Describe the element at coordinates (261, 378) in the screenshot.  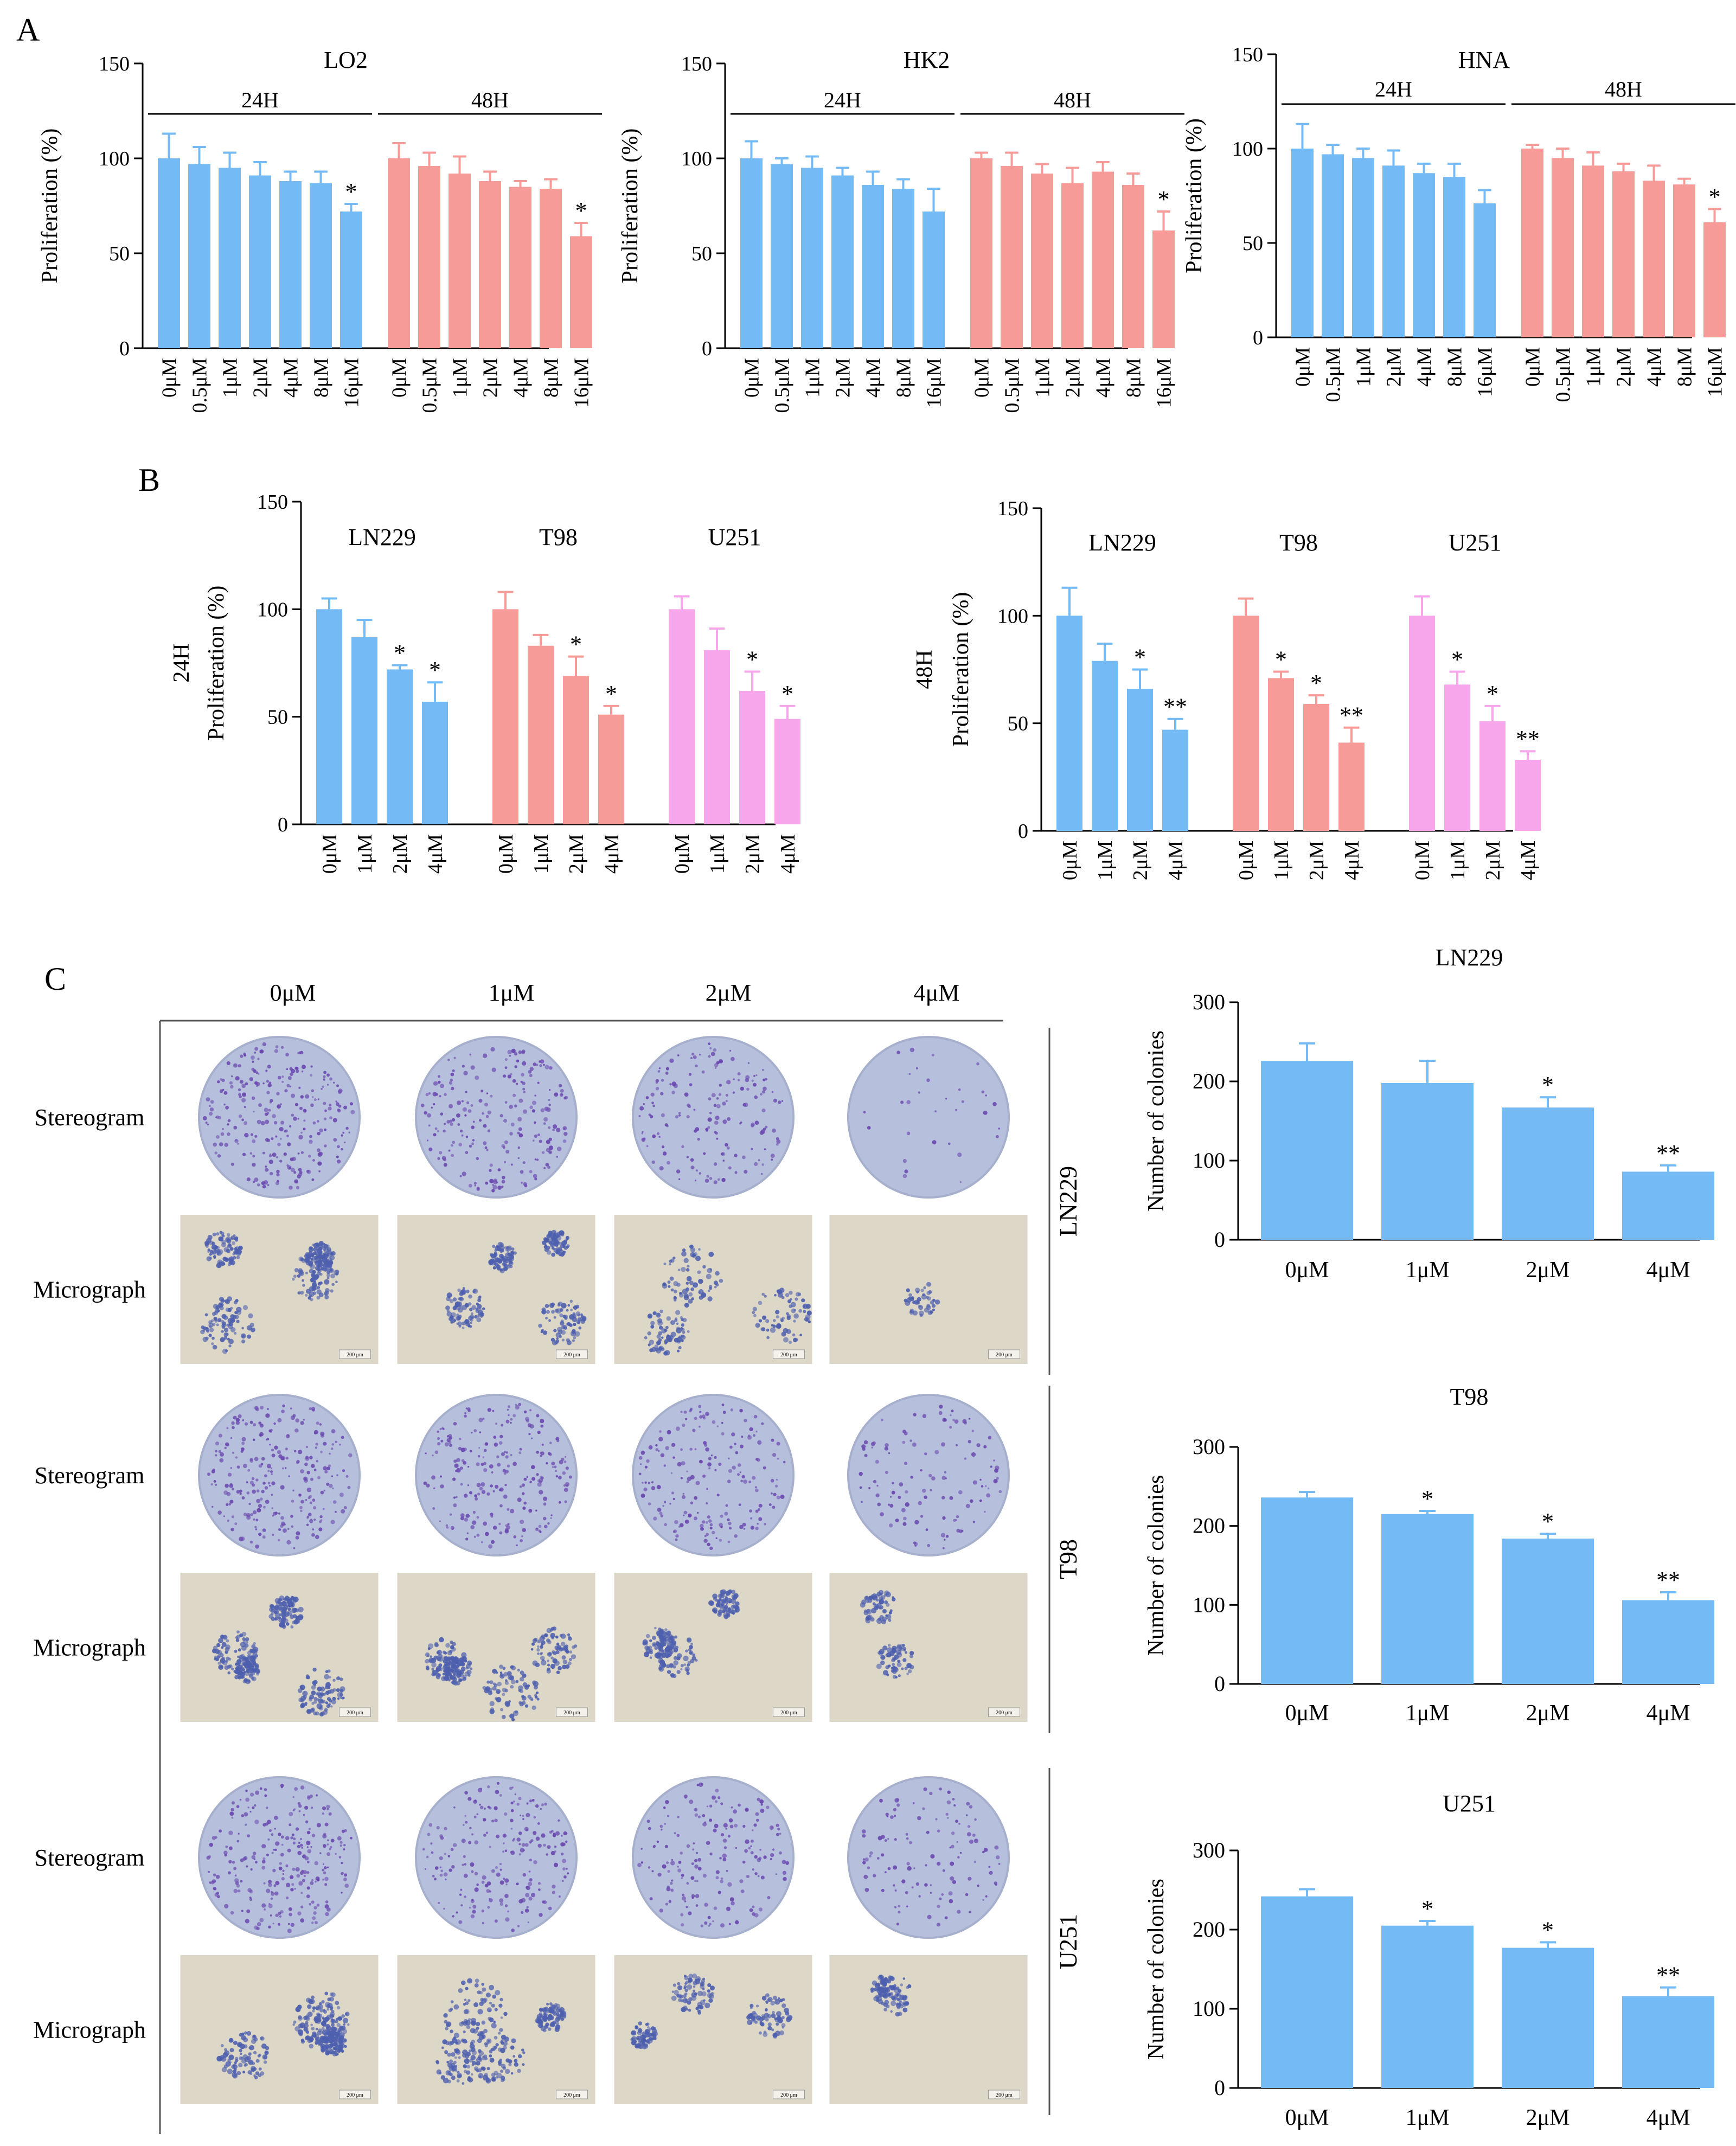
I see `category-label: 2μM` at that location.